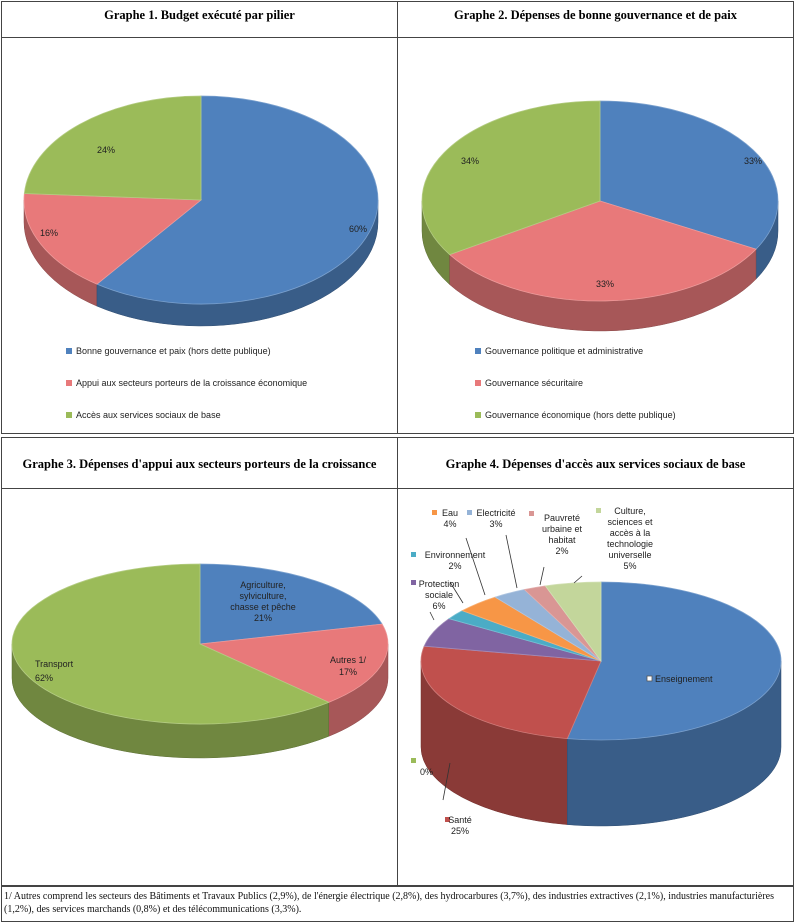  I want to click on chart-2-data-label-0: 33%, so click(753, 161).